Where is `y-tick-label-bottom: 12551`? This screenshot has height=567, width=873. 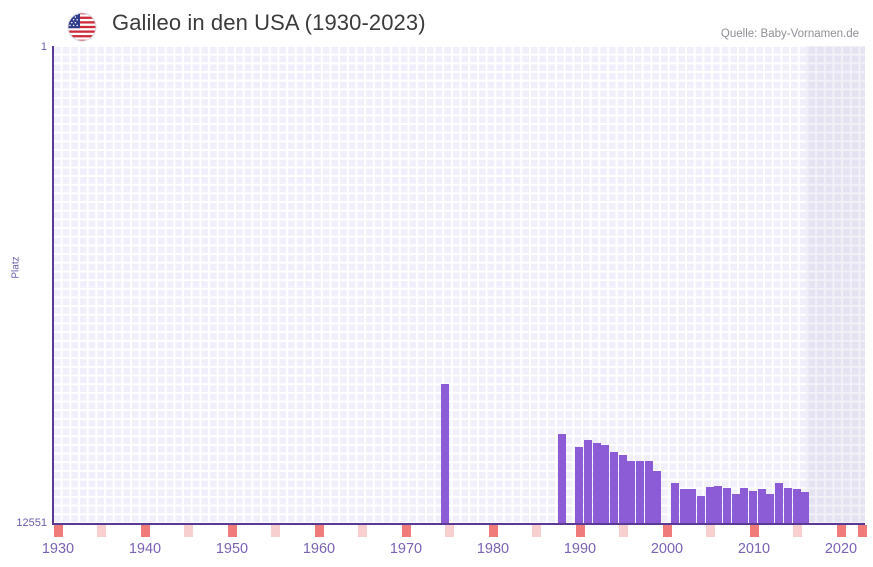
y-tick-label-bottom: 12551 is located at coordinates (31, 523).